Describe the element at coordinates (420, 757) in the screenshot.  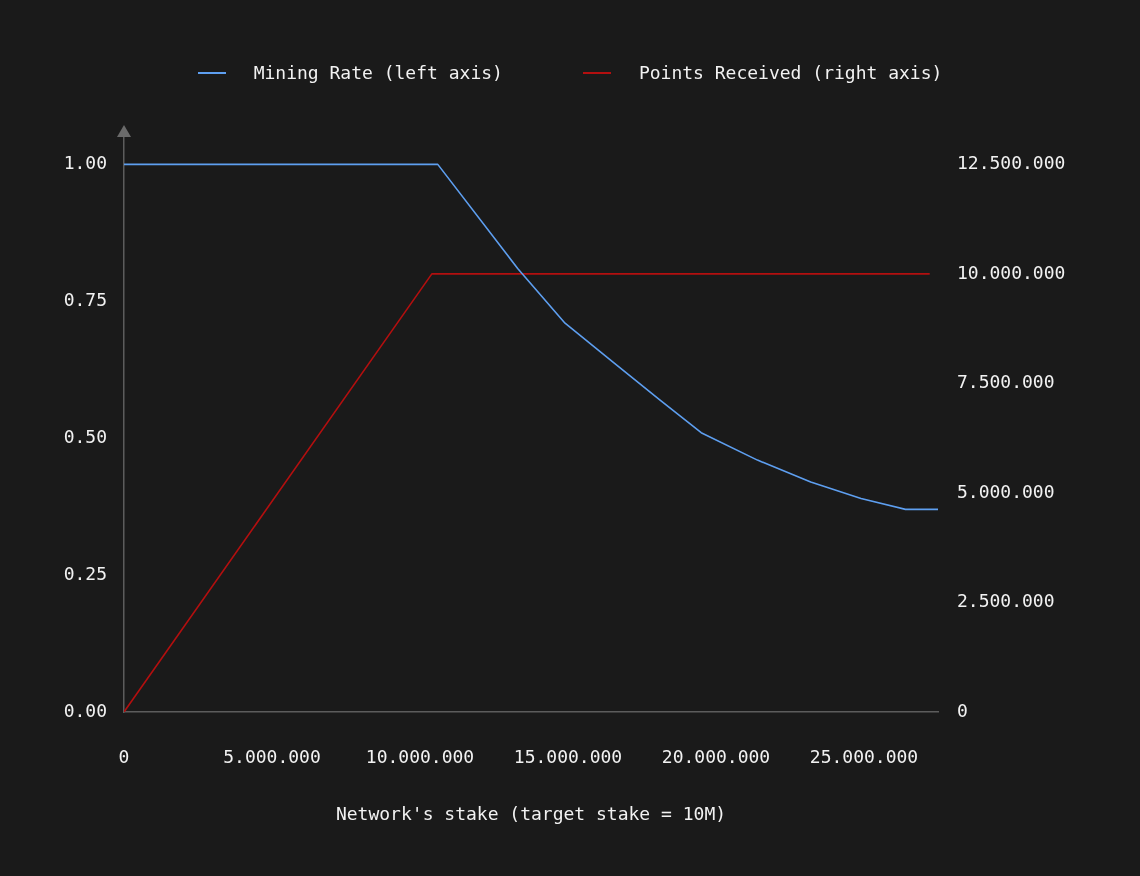
I see `x-tick-label: 10.000.000` at that location.